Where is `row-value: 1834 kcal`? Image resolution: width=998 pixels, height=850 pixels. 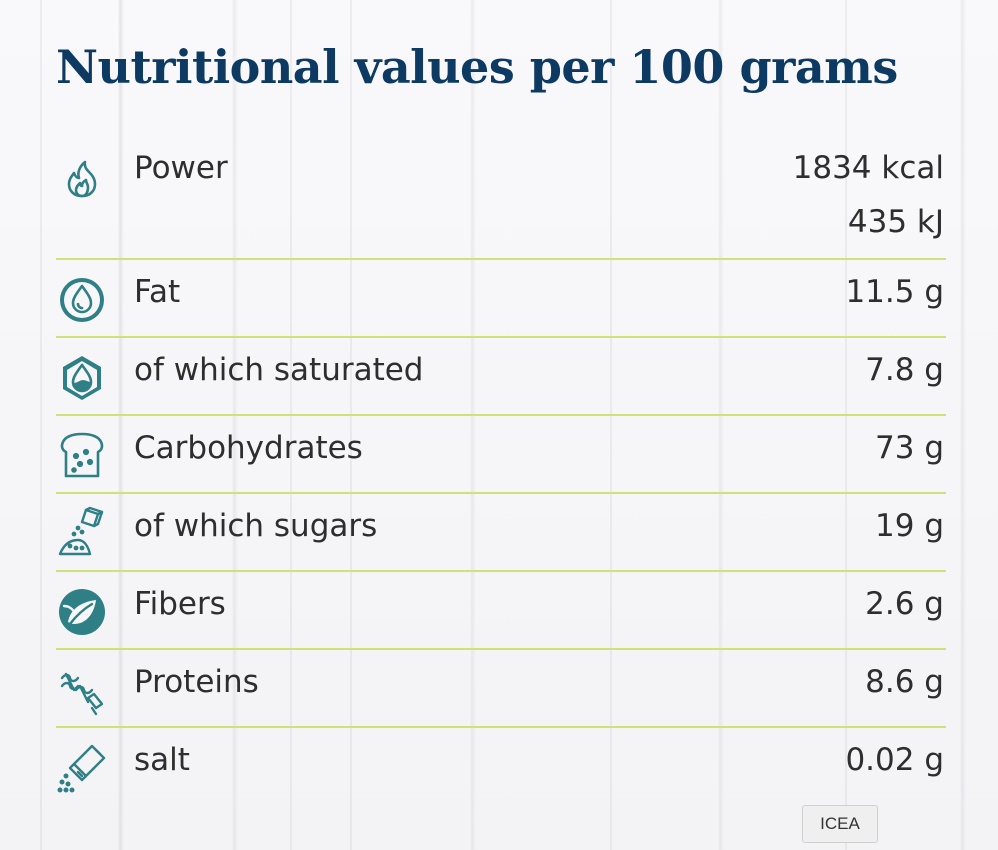
row-value: 1834 kcal is located at coordinates (868, 168).